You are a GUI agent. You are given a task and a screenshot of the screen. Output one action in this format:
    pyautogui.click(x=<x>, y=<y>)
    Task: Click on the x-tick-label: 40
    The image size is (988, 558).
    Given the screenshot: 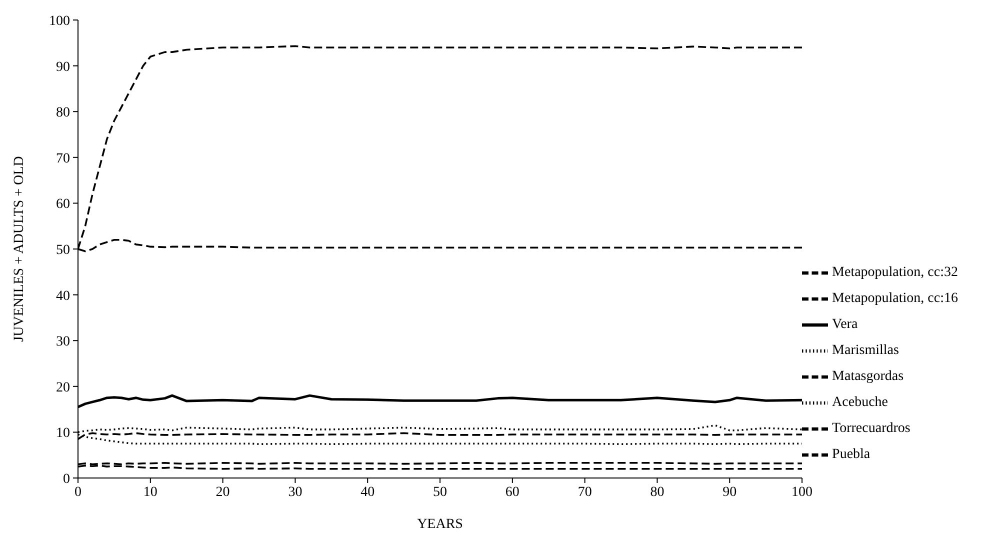 What is the action you would take?
    pyautogui.click(x=367, y=492)
    